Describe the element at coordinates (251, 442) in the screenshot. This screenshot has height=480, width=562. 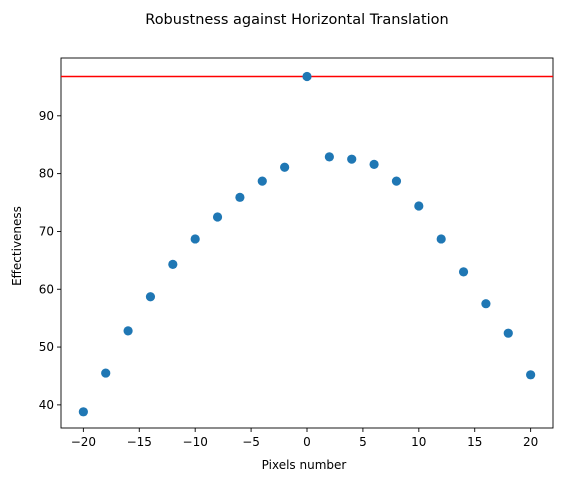
I see `x-tick-label: −5` at that location.